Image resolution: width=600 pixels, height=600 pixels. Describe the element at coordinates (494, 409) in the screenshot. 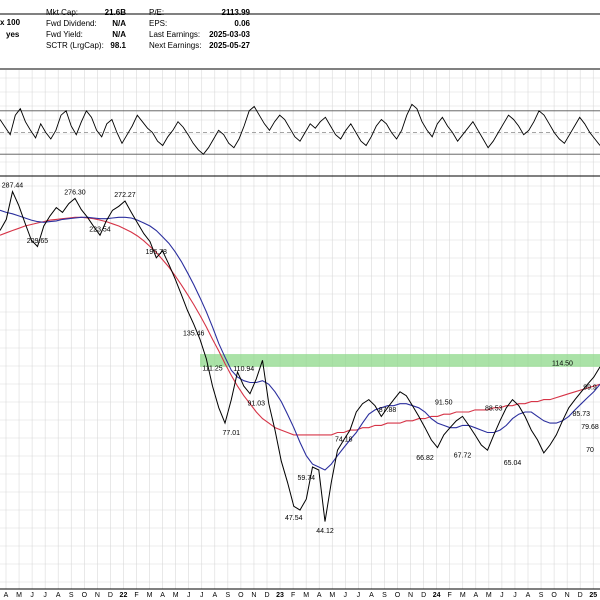

I see `price-annotation-label: 88.53` at that location.